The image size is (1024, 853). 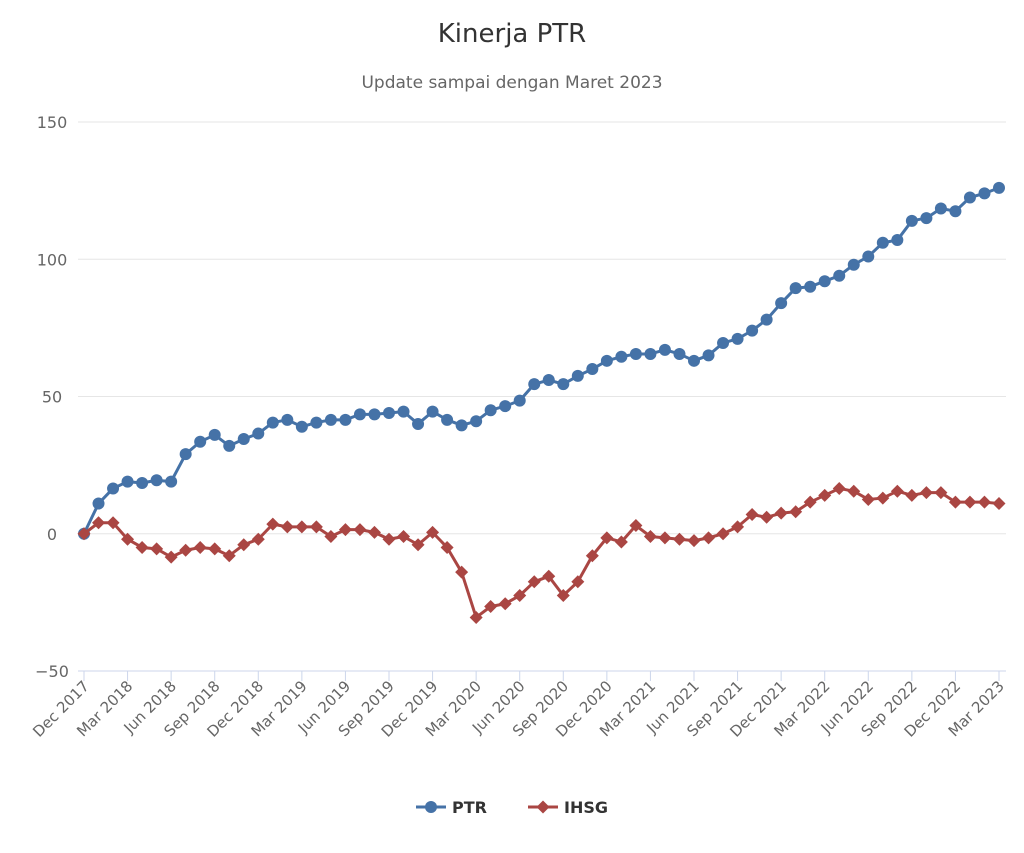 I want to click on legend-item-ptr: PTR, so click(x=451, y=807).